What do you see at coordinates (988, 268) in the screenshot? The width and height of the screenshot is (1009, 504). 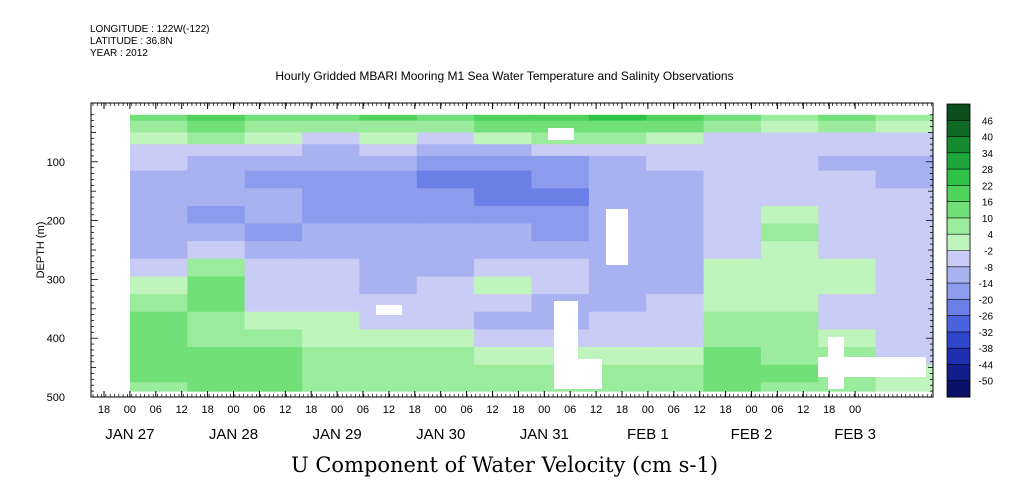 I see `colorbar-label: -8` at bounding box center [988, 268].